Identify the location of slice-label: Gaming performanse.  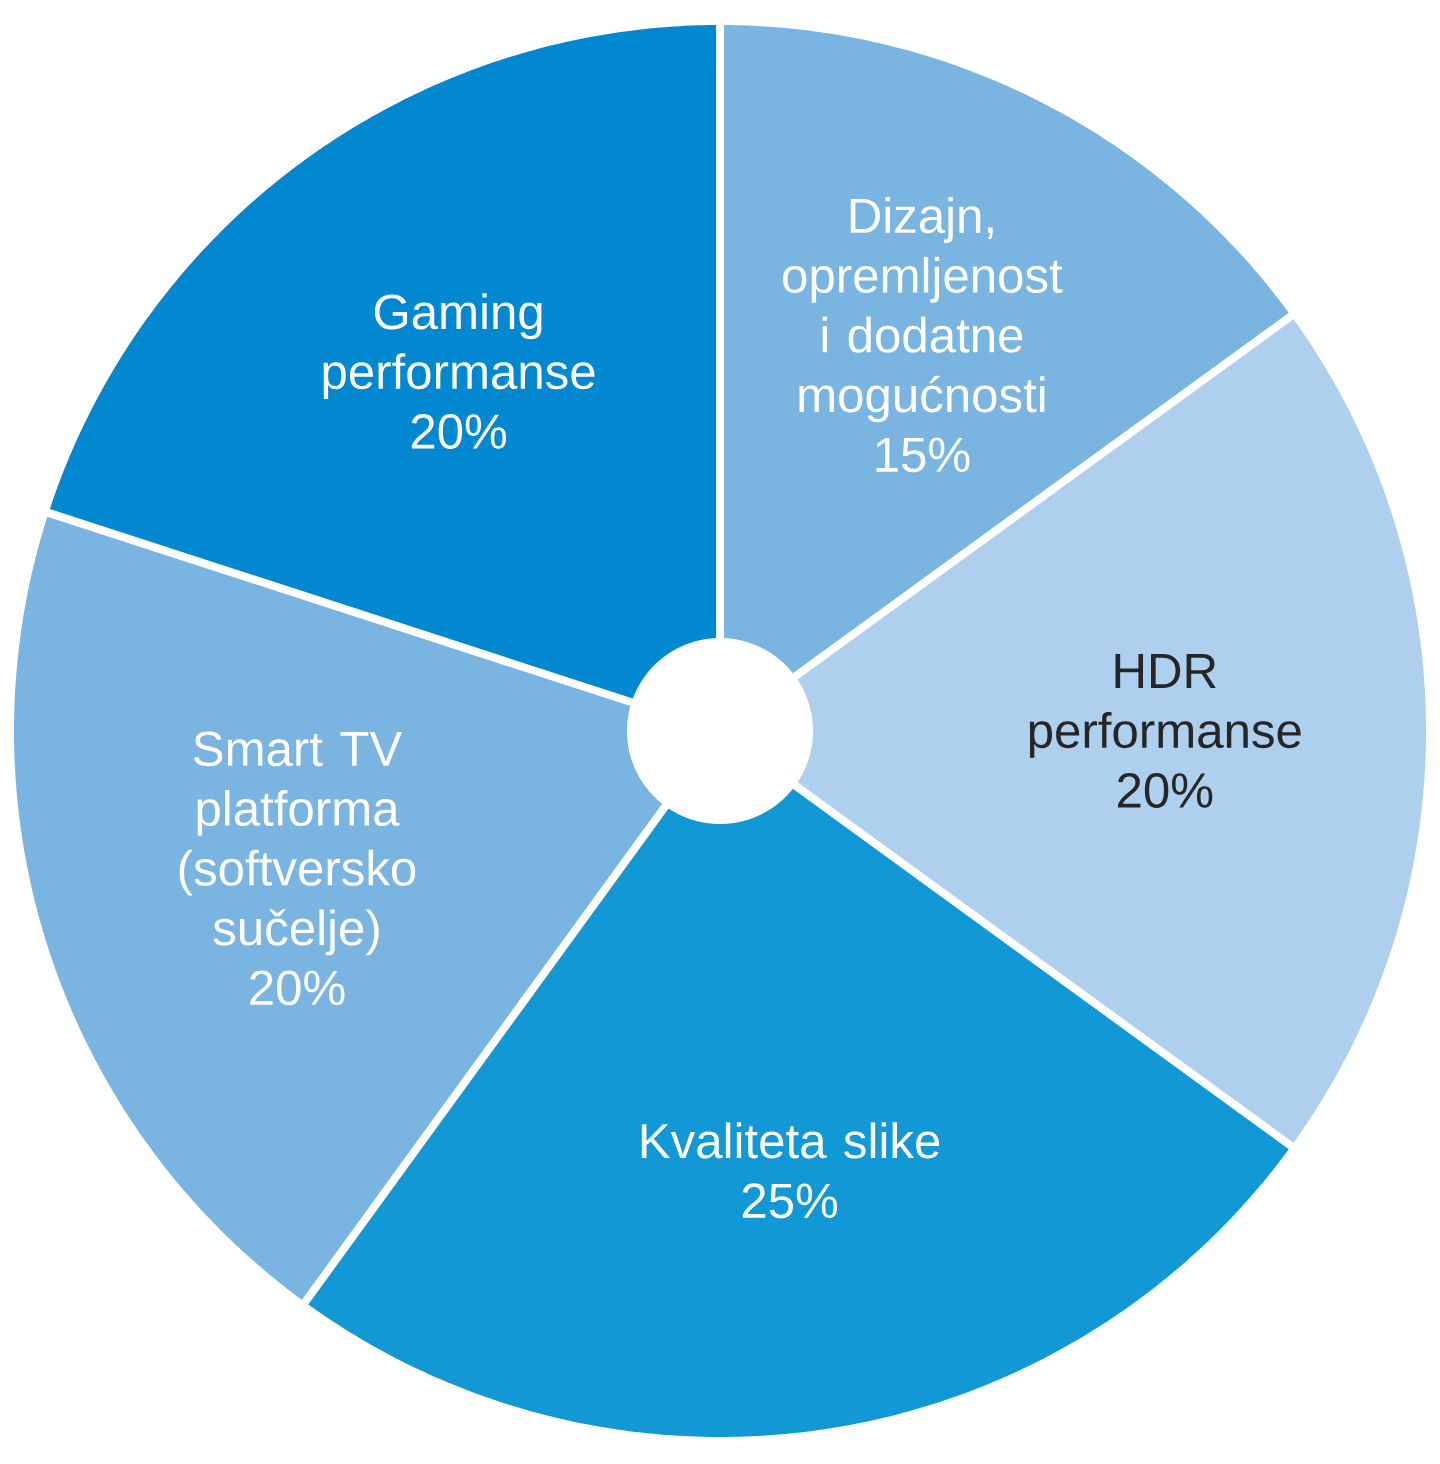
(459, 346).